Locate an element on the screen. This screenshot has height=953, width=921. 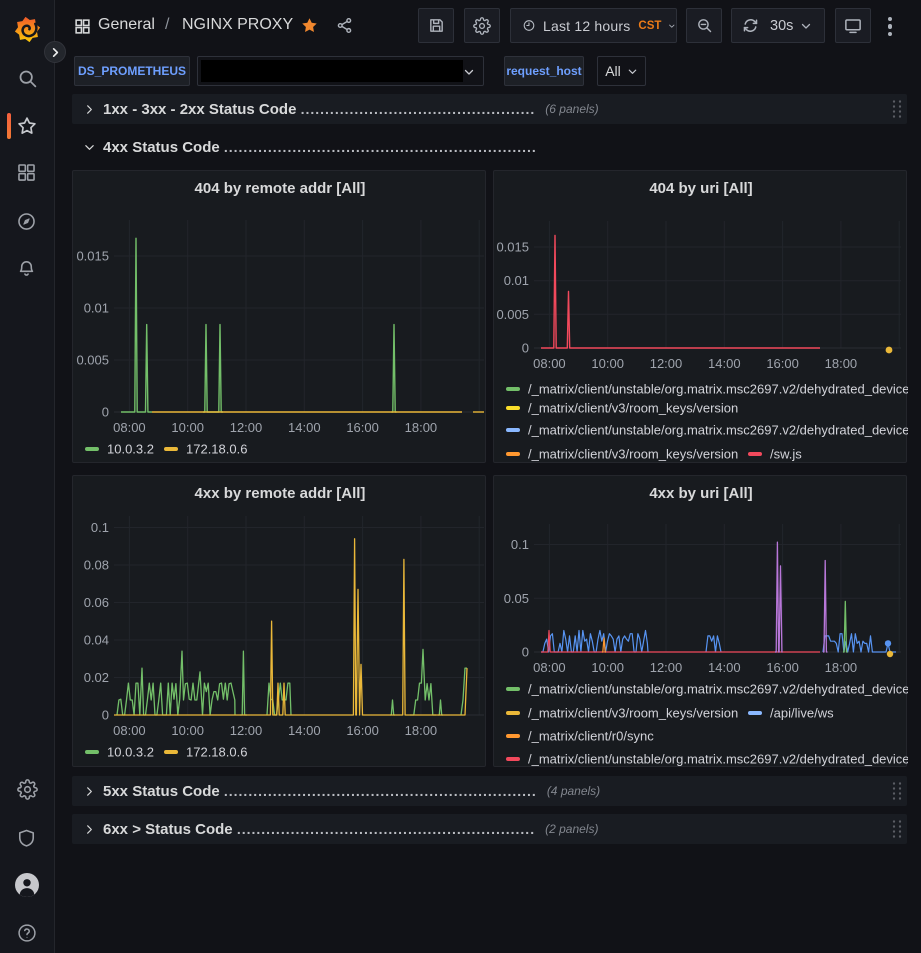
svg-text: 0.02 is located at coordinates (96, 677).